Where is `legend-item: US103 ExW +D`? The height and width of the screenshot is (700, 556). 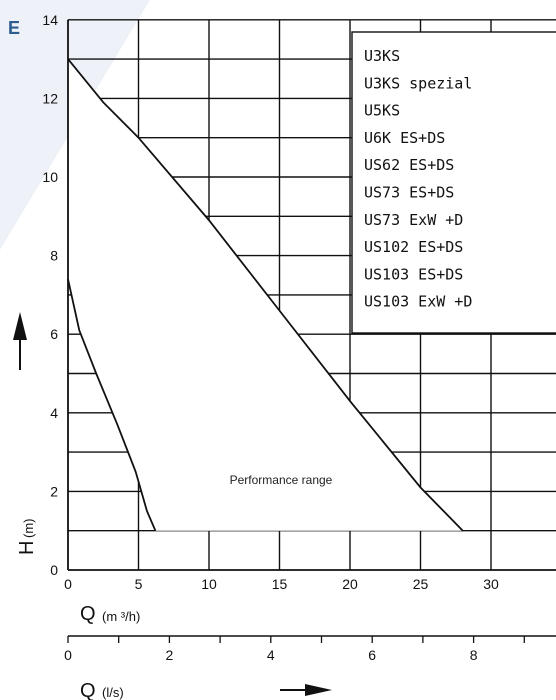 legend-item: US103 ExW +D is located at coordinates (418, 302).